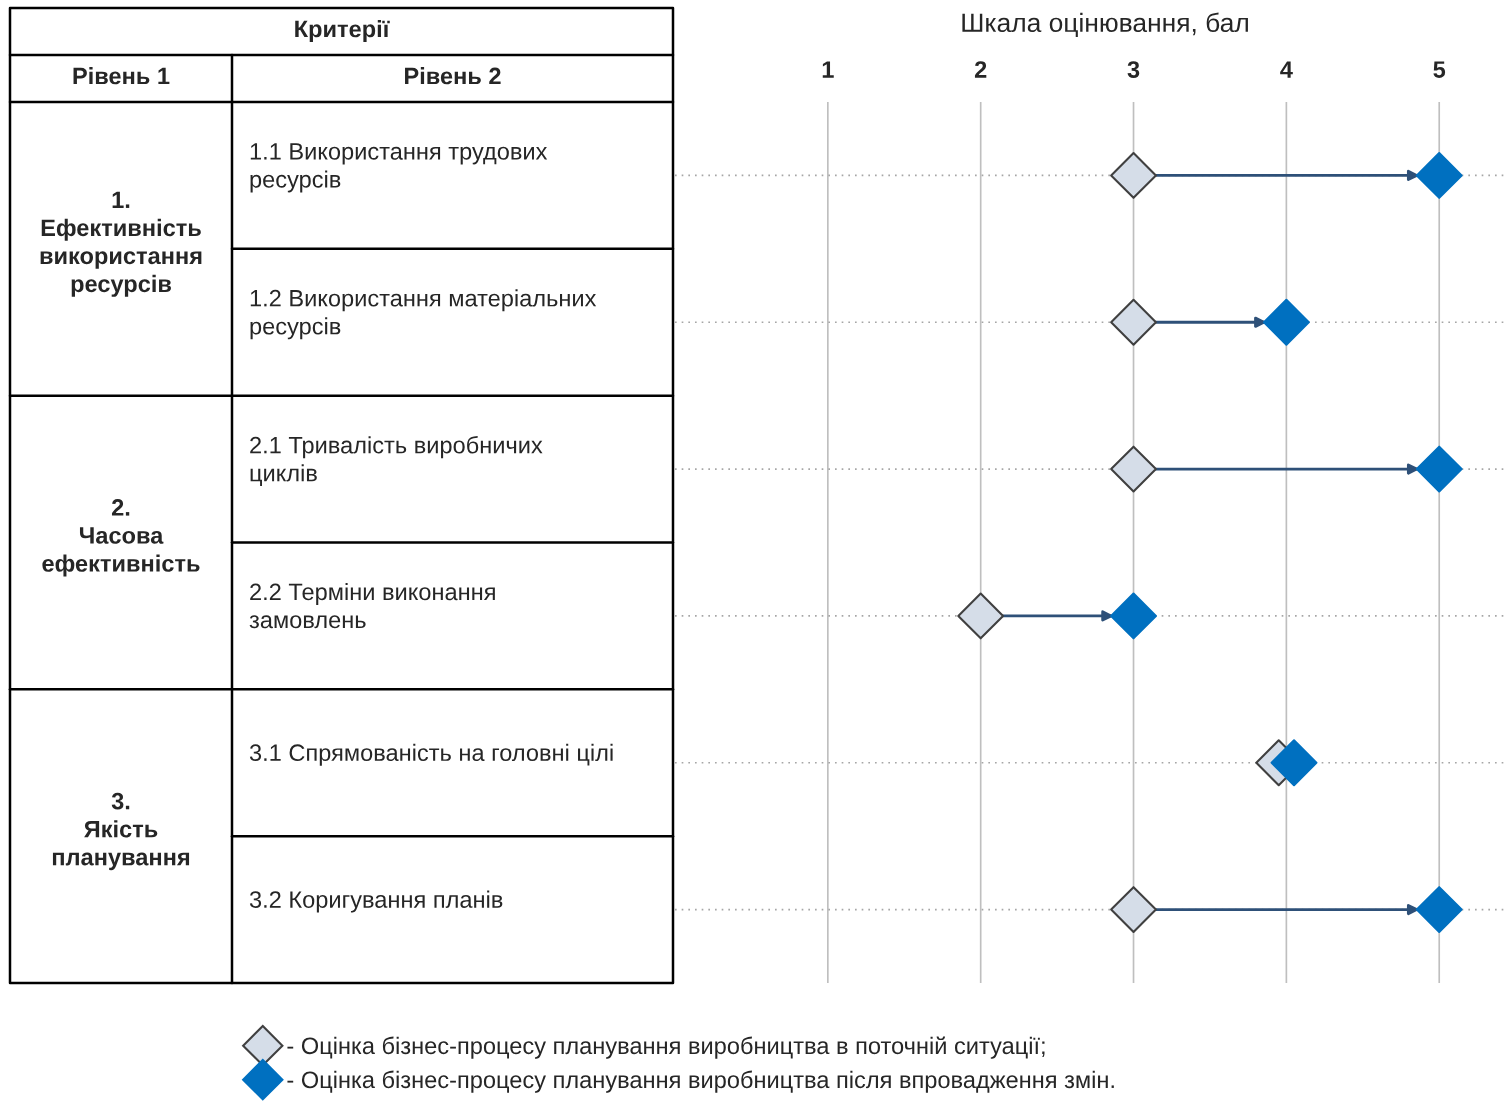  Describe the element at coordinates (342, 31) in the screenshot. I see `text: Критерії` at that location.